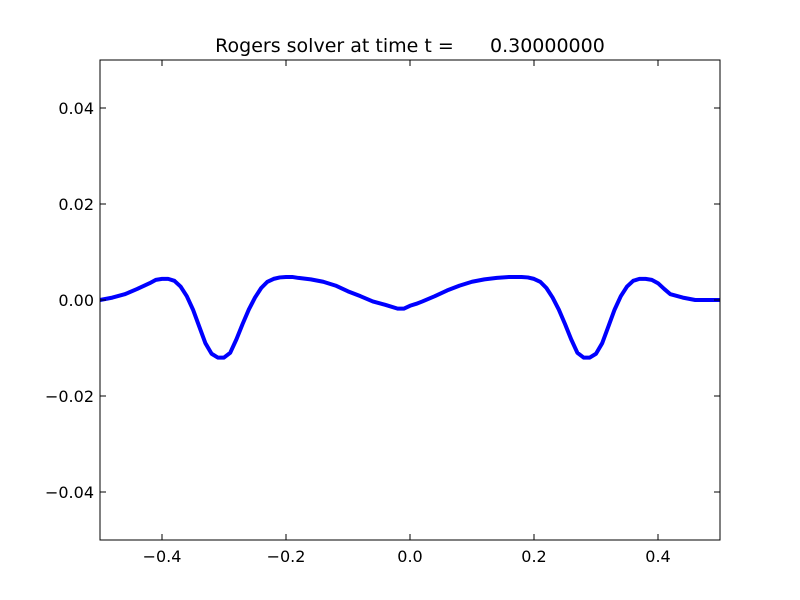  Describe the element at coordinates (69, 492) in the screenshot. I see `y-tick-label: −0.04` at that location.